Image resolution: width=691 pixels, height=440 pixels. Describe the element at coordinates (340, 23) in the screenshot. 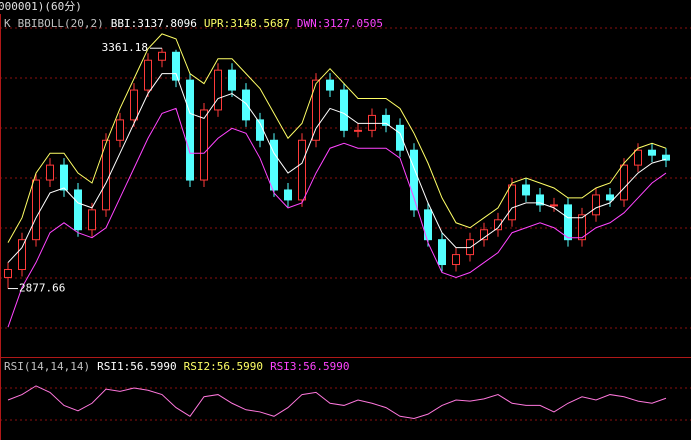

I see `indicator-label: DWN:3127.0505` at that location.